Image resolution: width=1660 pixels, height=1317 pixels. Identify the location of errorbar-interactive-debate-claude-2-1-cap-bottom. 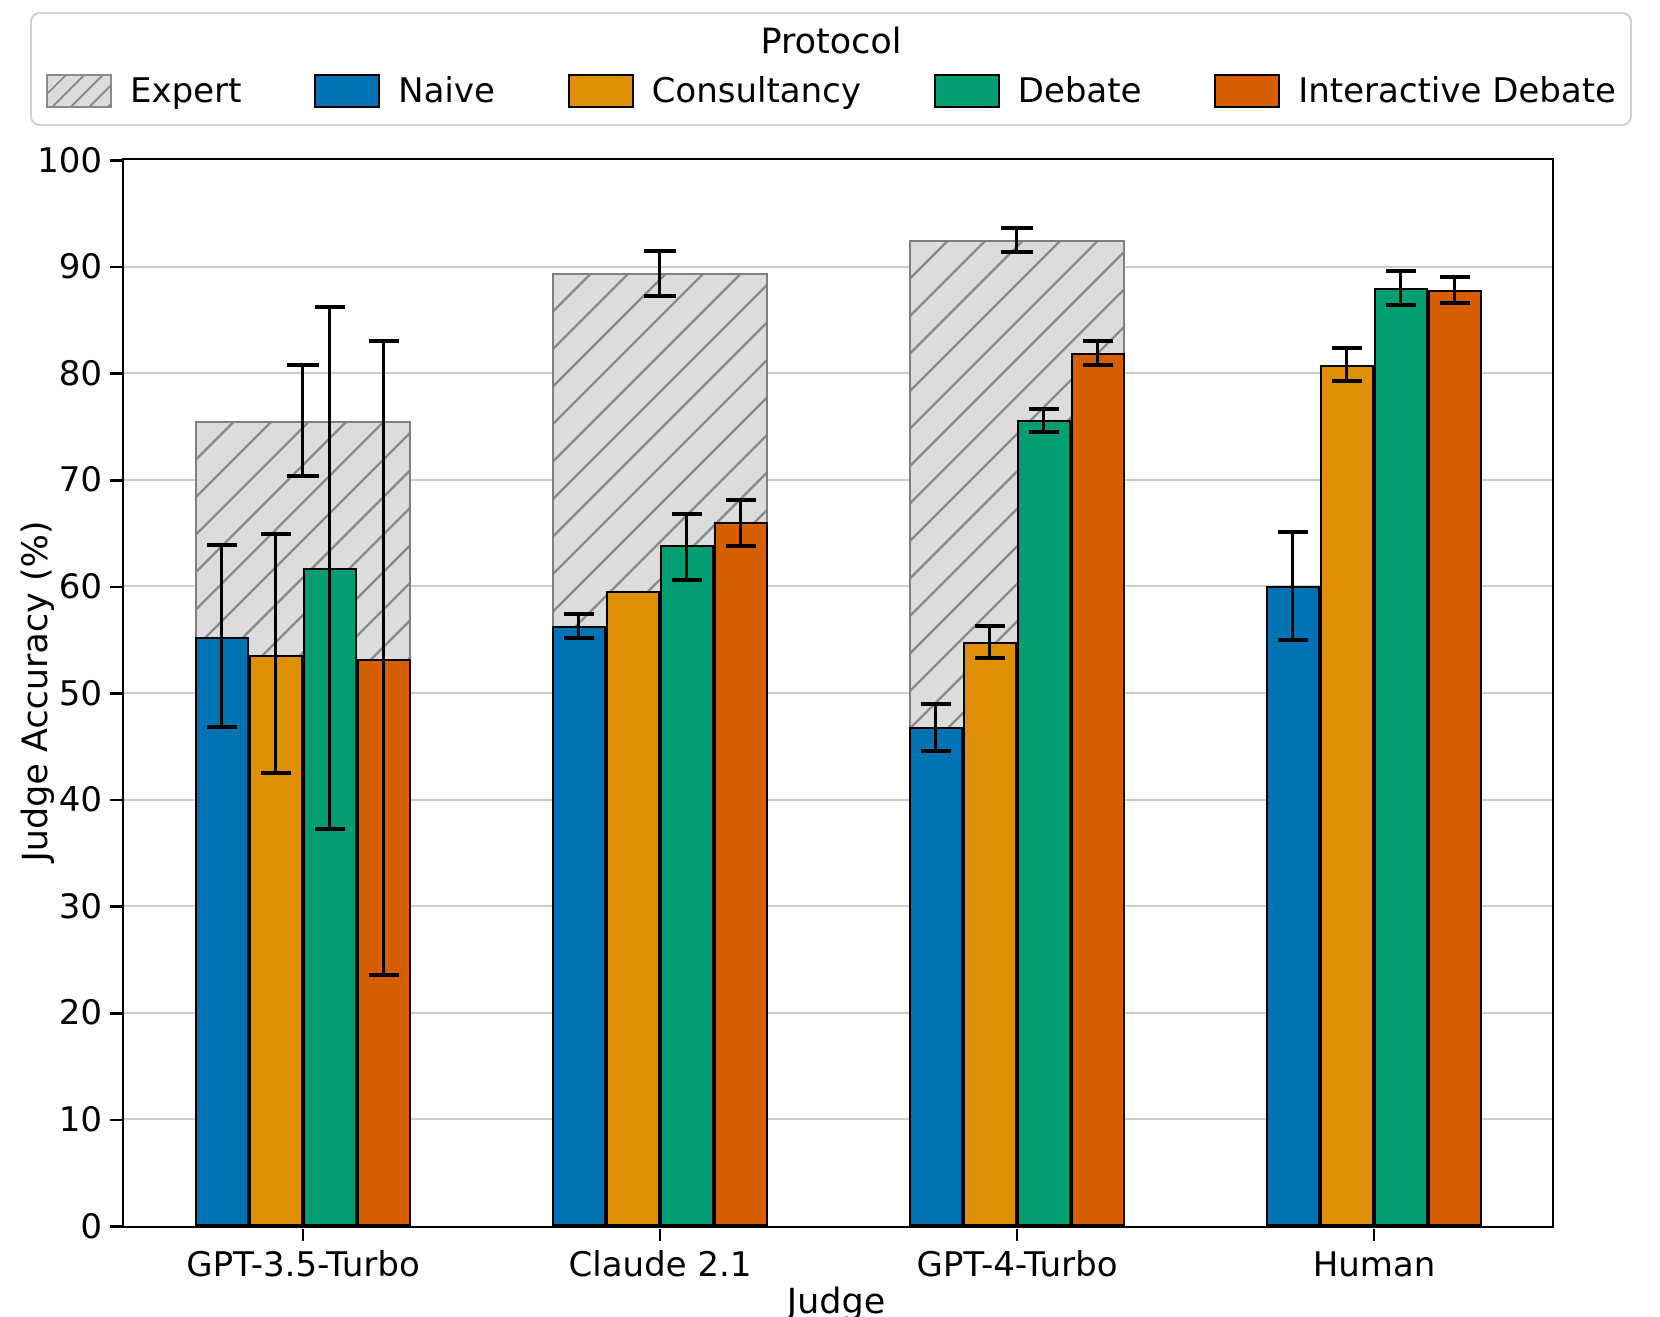
(740, 545).